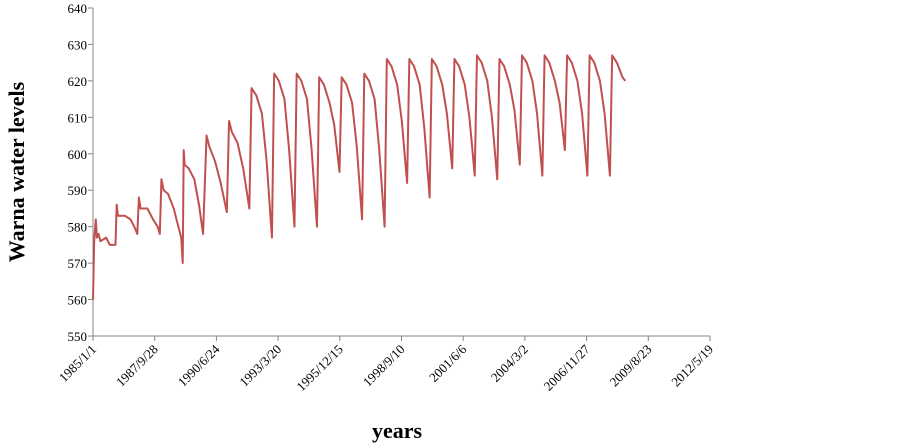 This screenshot has height=446, width=902. Describe the element at coordinates (78, 44) in the screenshot. I see `y-tick-label: 630` at that location.